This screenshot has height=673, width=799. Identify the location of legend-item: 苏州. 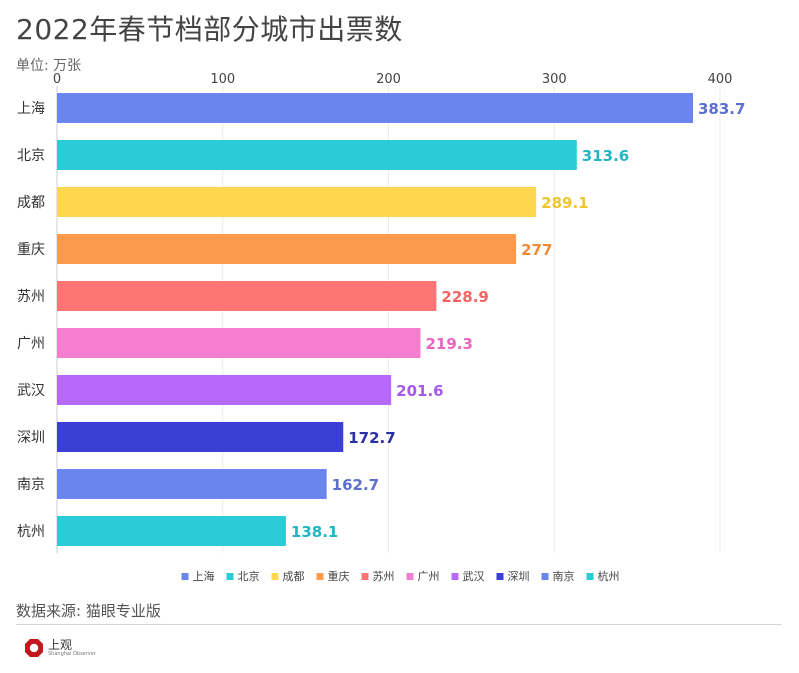
(378, 576).